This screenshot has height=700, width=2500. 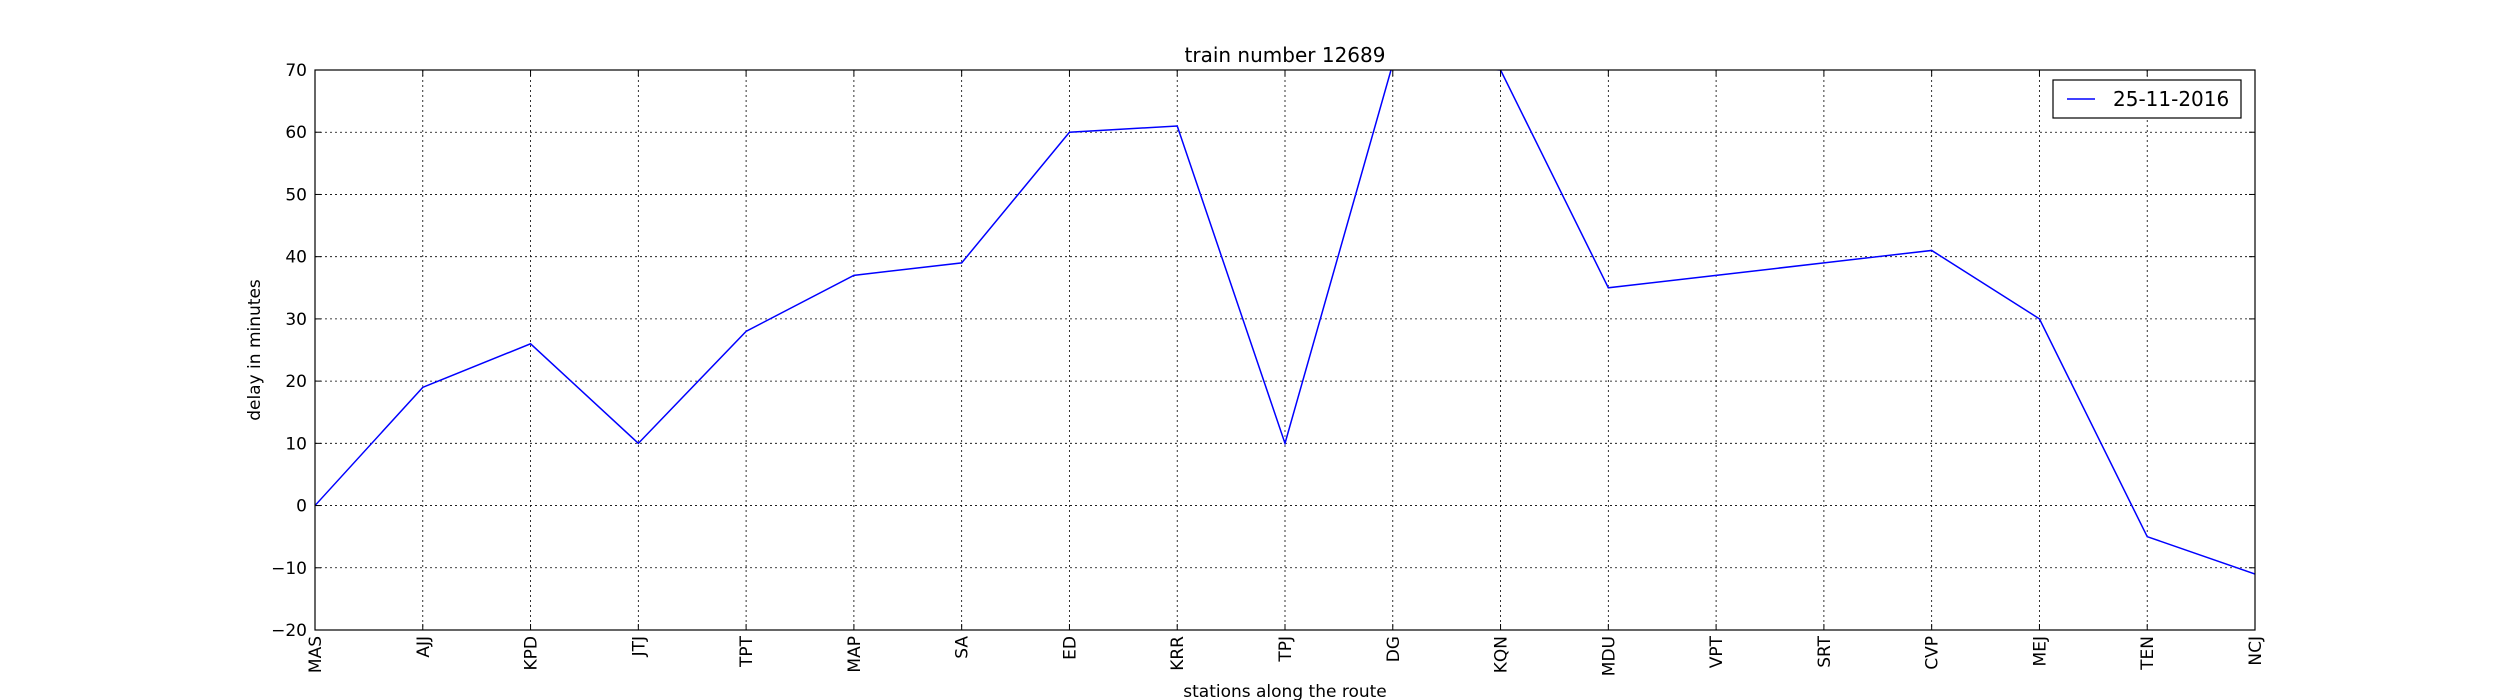 What do you see at coordinates (2148, 653) in the screenshot?
I see `x-tick-label-ten: TEN` at bounding box center [2148, 653].